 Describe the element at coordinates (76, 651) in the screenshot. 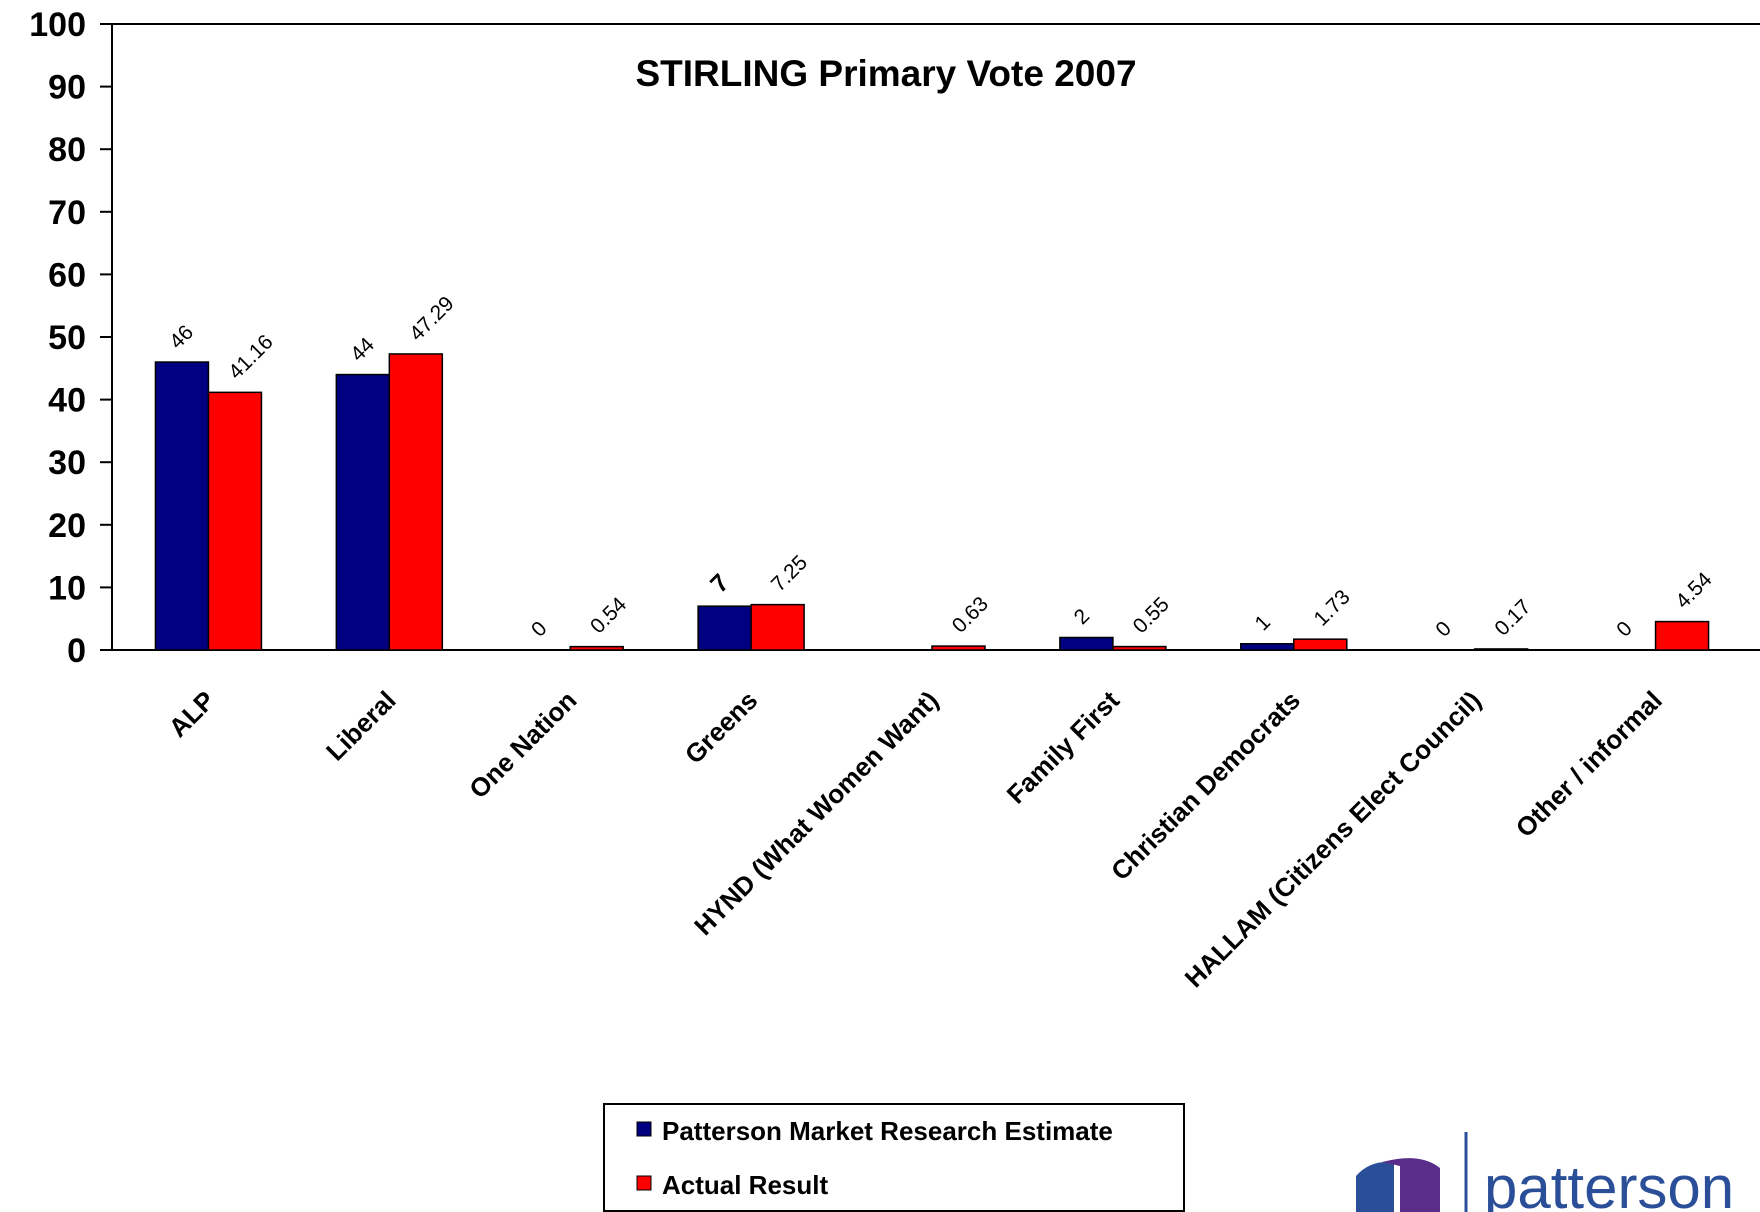

I see `y-tick-label: 0` at that location.